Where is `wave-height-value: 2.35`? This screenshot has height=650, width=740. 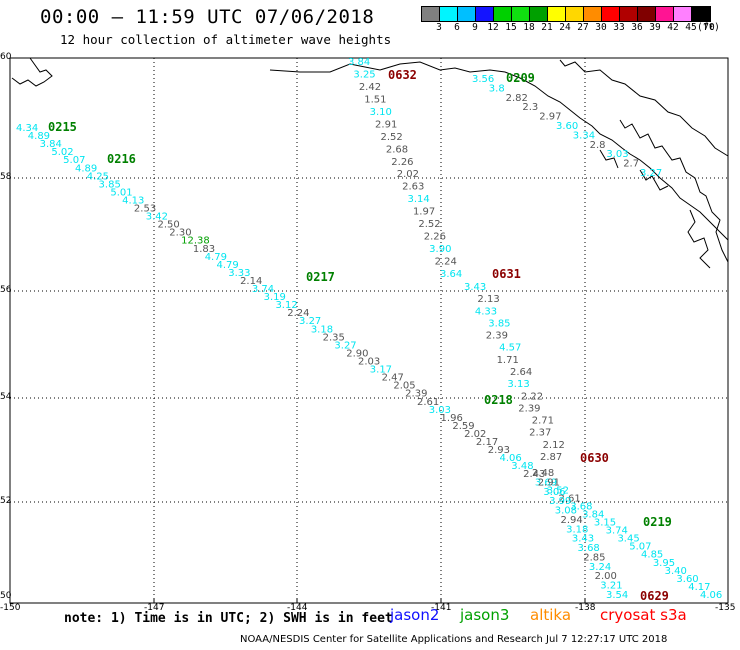 wave-height-value: 2.35 is located at coordinates (334, 337).